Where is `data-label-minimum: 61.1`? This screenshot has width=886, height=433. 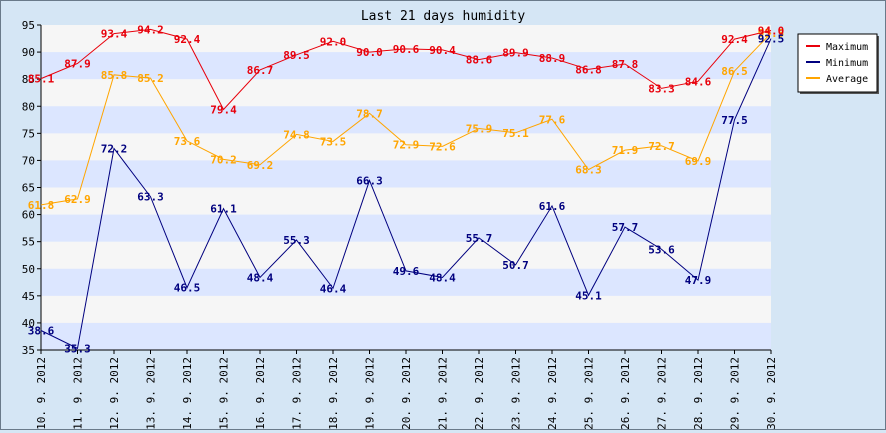
data-label-minimum: 61.1 is located at coordinates (223, 209).